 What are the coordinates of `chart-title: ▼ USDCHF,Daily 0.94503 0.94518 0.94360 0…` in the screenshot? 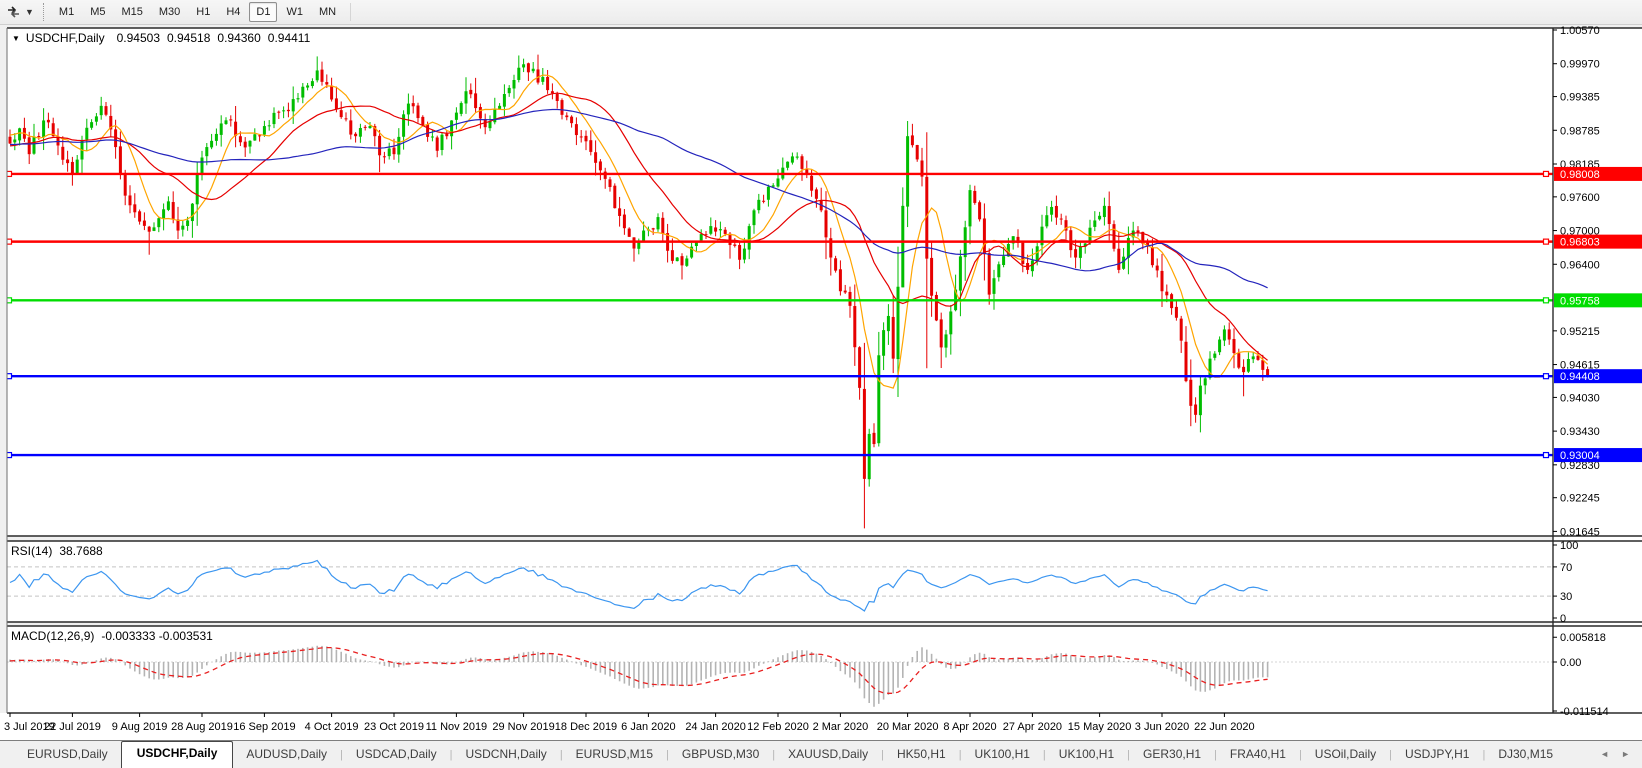 It's located at (164, 38).